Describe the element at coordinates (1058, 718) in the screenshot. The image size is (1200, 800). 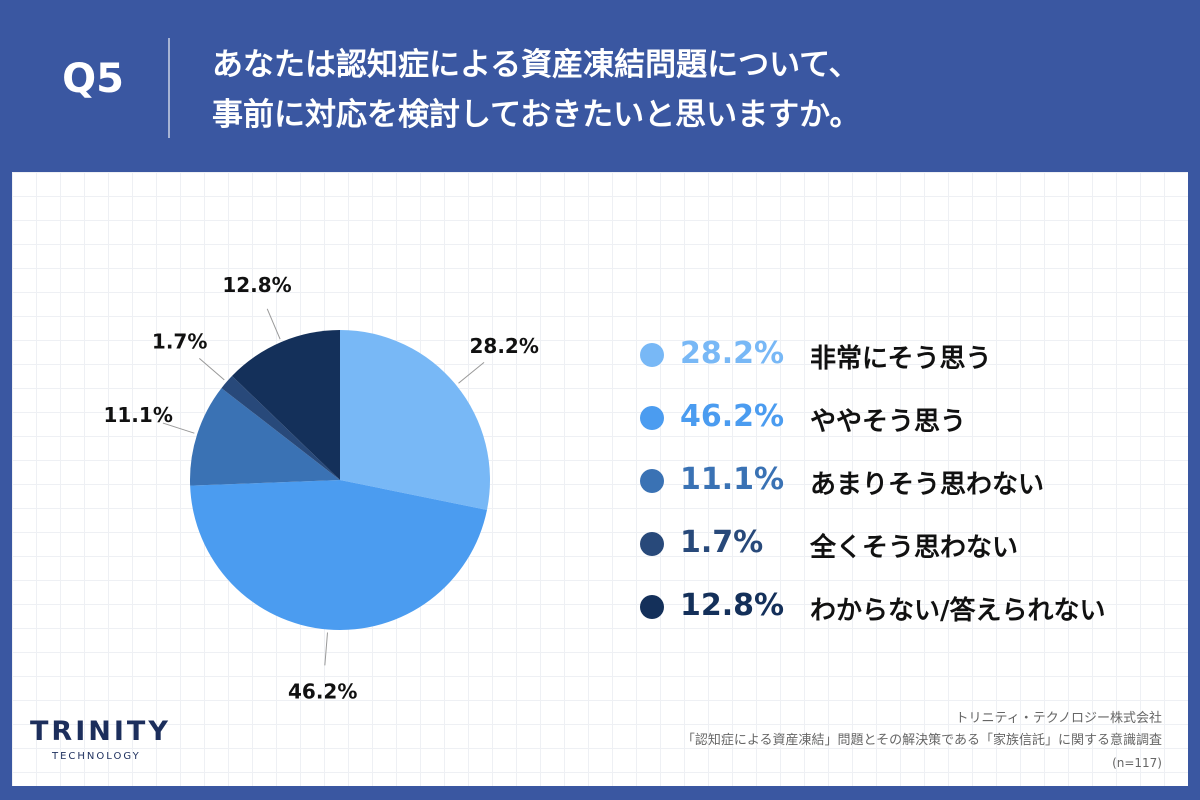
I see `source-company: トリニティ・テクノロジー株式会社` at that location.